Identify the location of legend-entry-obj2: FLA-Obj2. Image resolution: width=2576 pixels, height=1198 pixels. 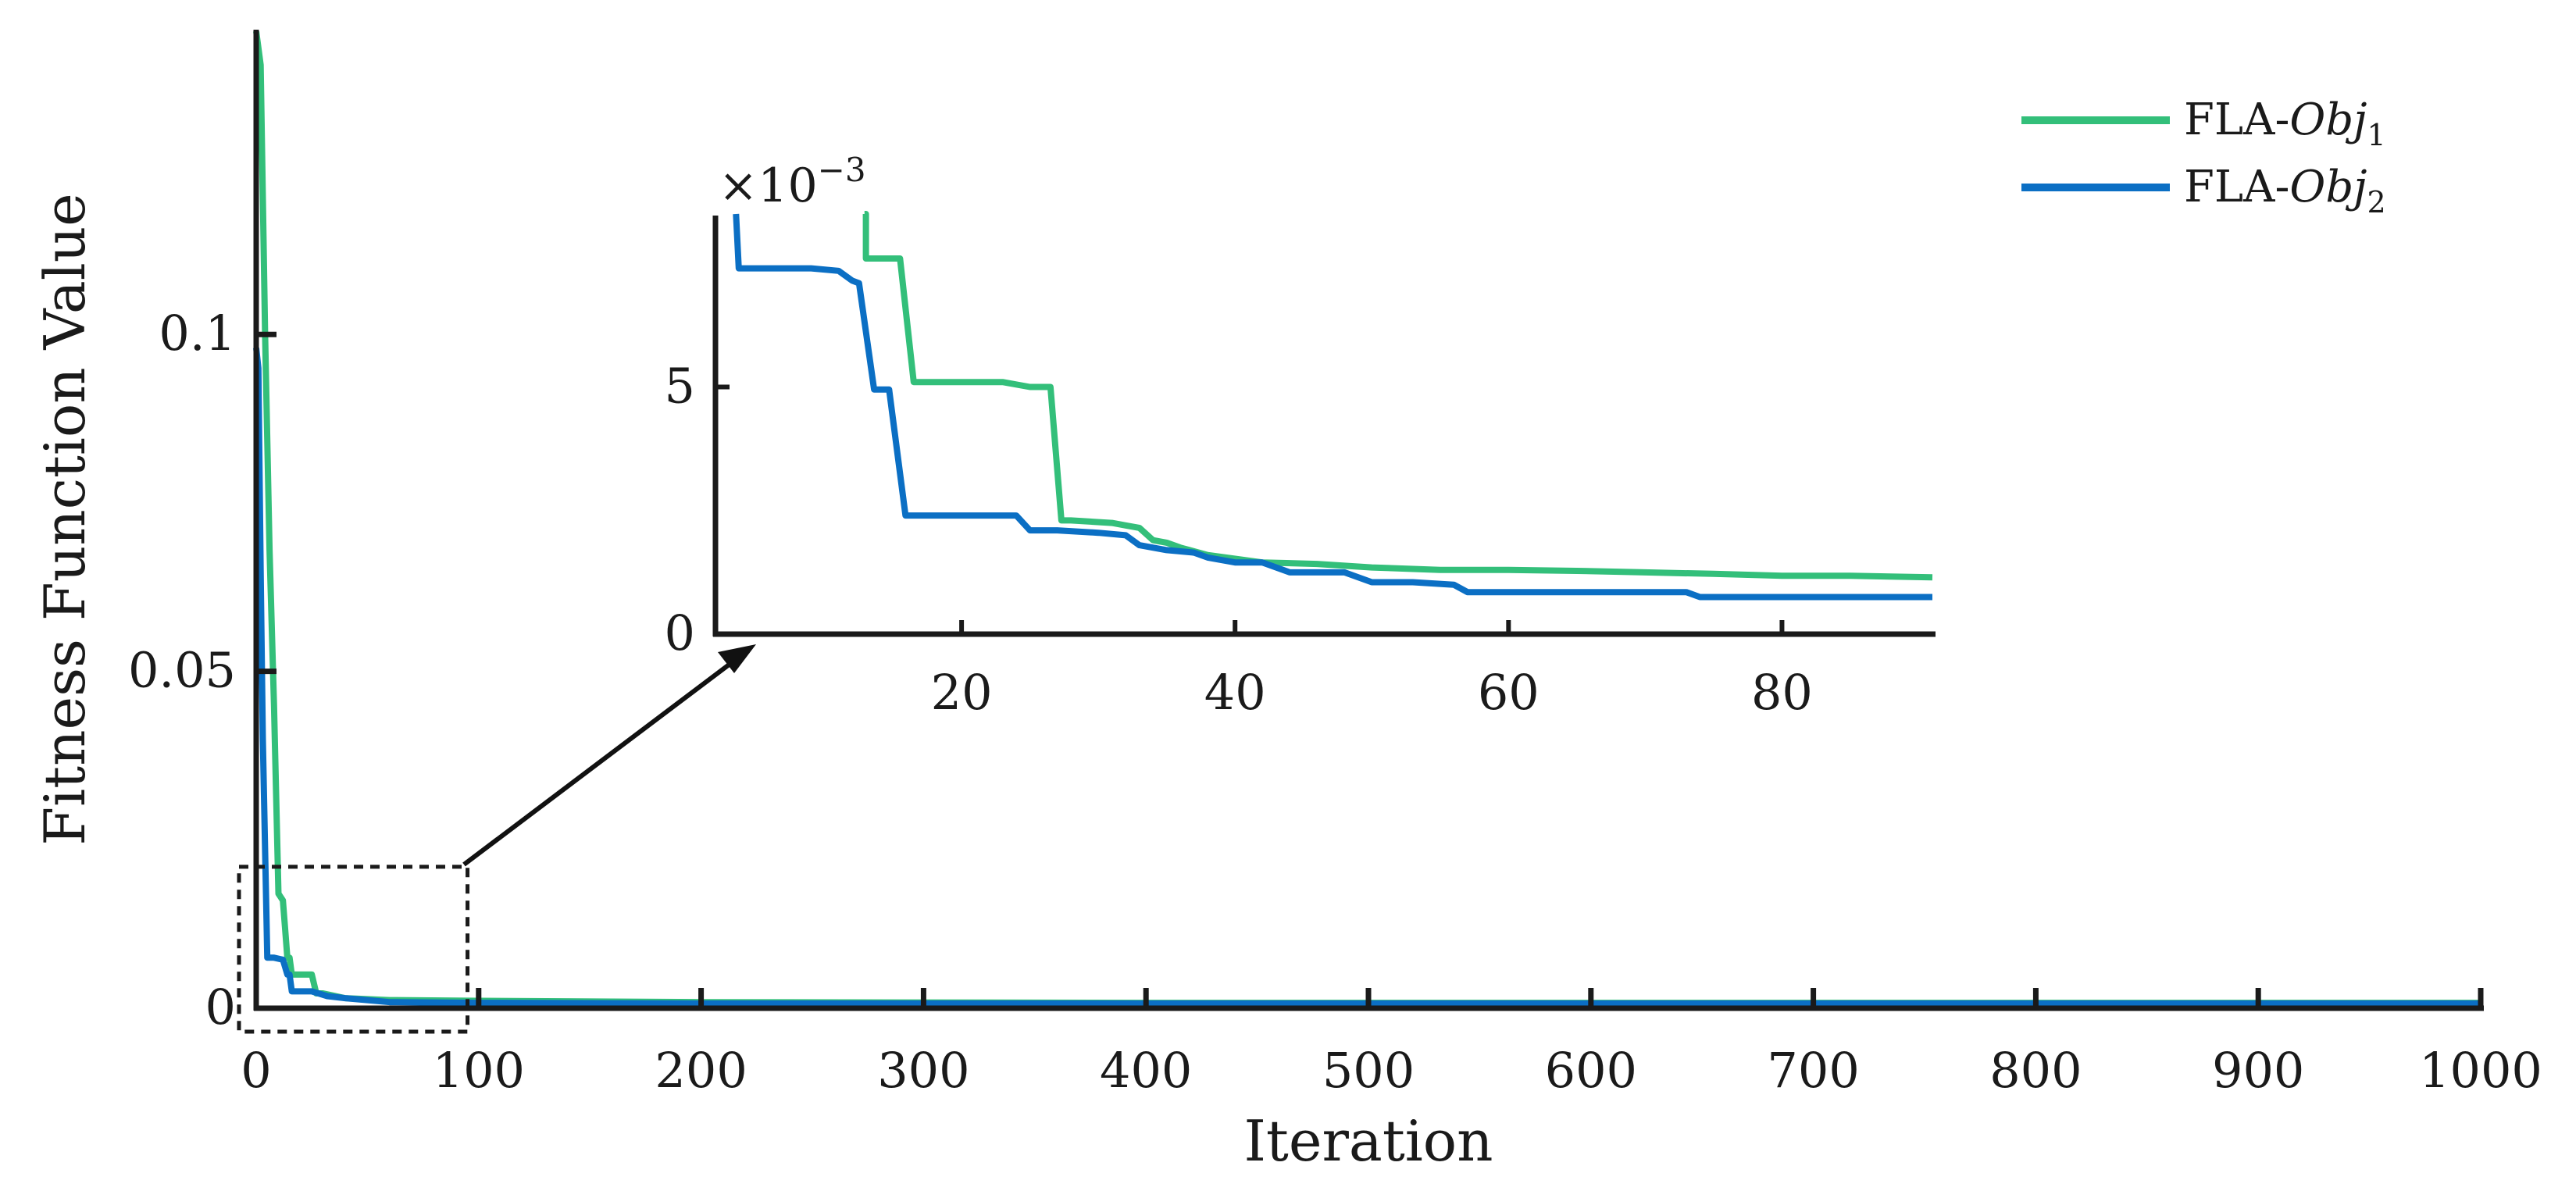
(2203, 190).